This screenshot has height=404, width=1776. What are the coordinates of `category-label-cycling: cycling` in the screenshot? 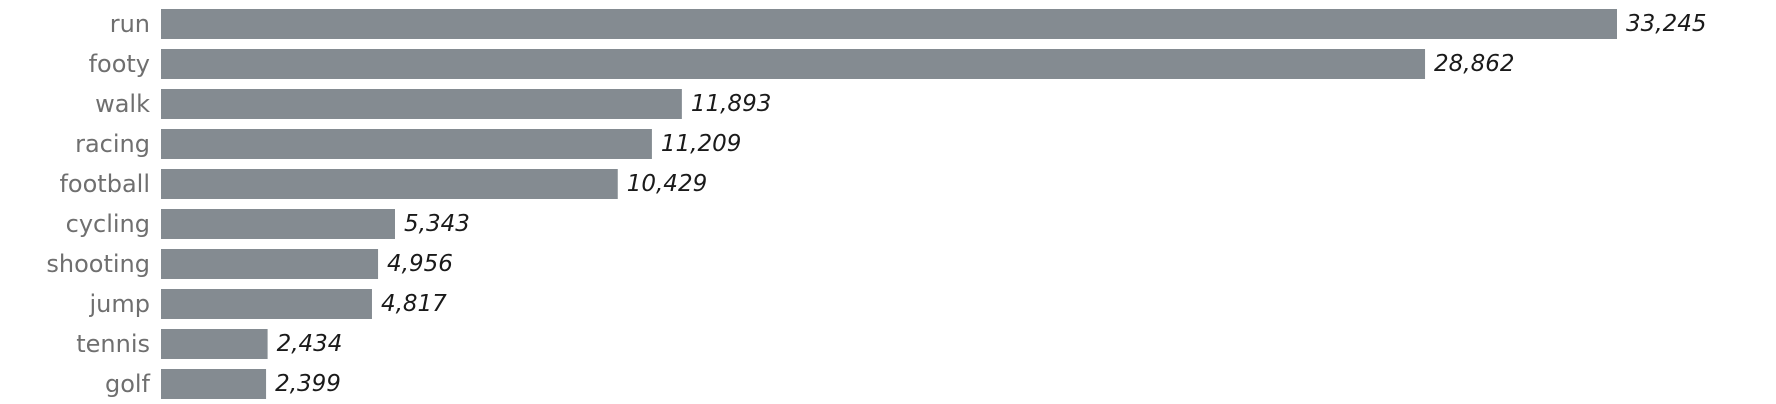 It's located at (108, 224).